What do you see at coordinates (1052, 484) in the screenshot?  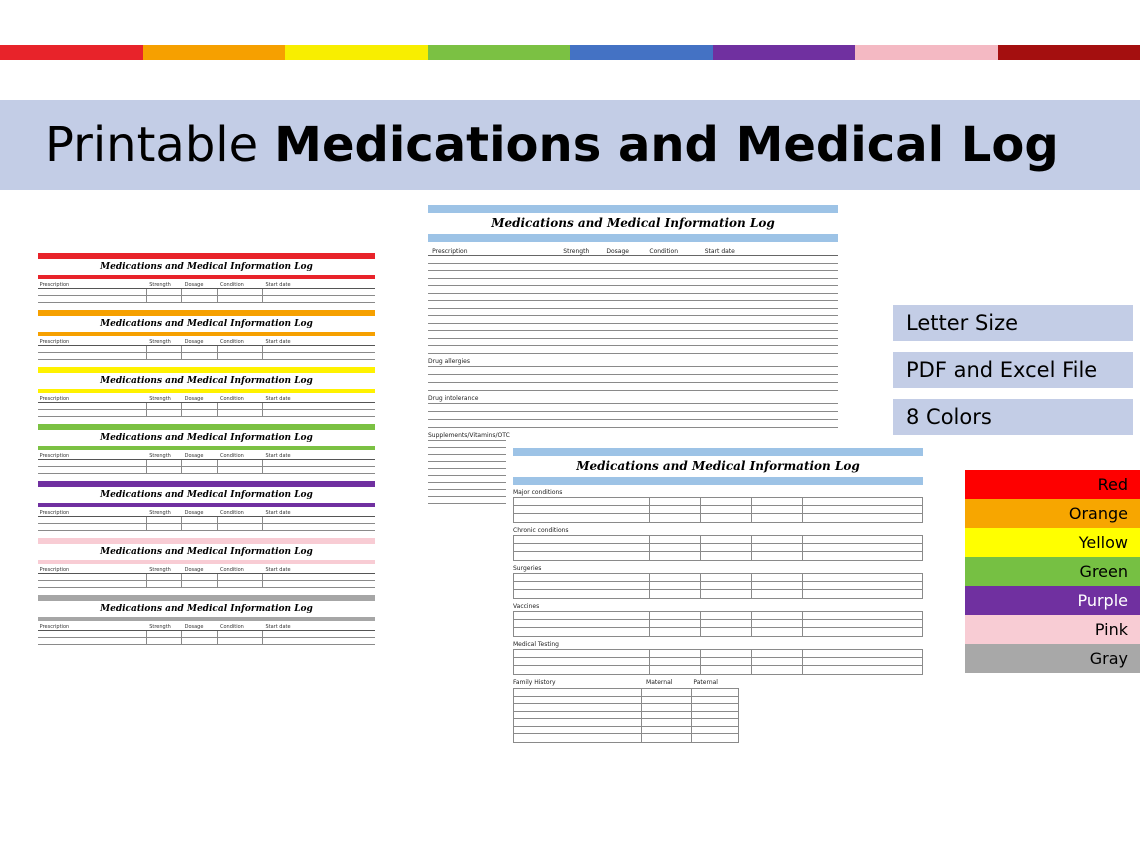 I see `legend-row-red: Red` at bounding box center [1052, 484].